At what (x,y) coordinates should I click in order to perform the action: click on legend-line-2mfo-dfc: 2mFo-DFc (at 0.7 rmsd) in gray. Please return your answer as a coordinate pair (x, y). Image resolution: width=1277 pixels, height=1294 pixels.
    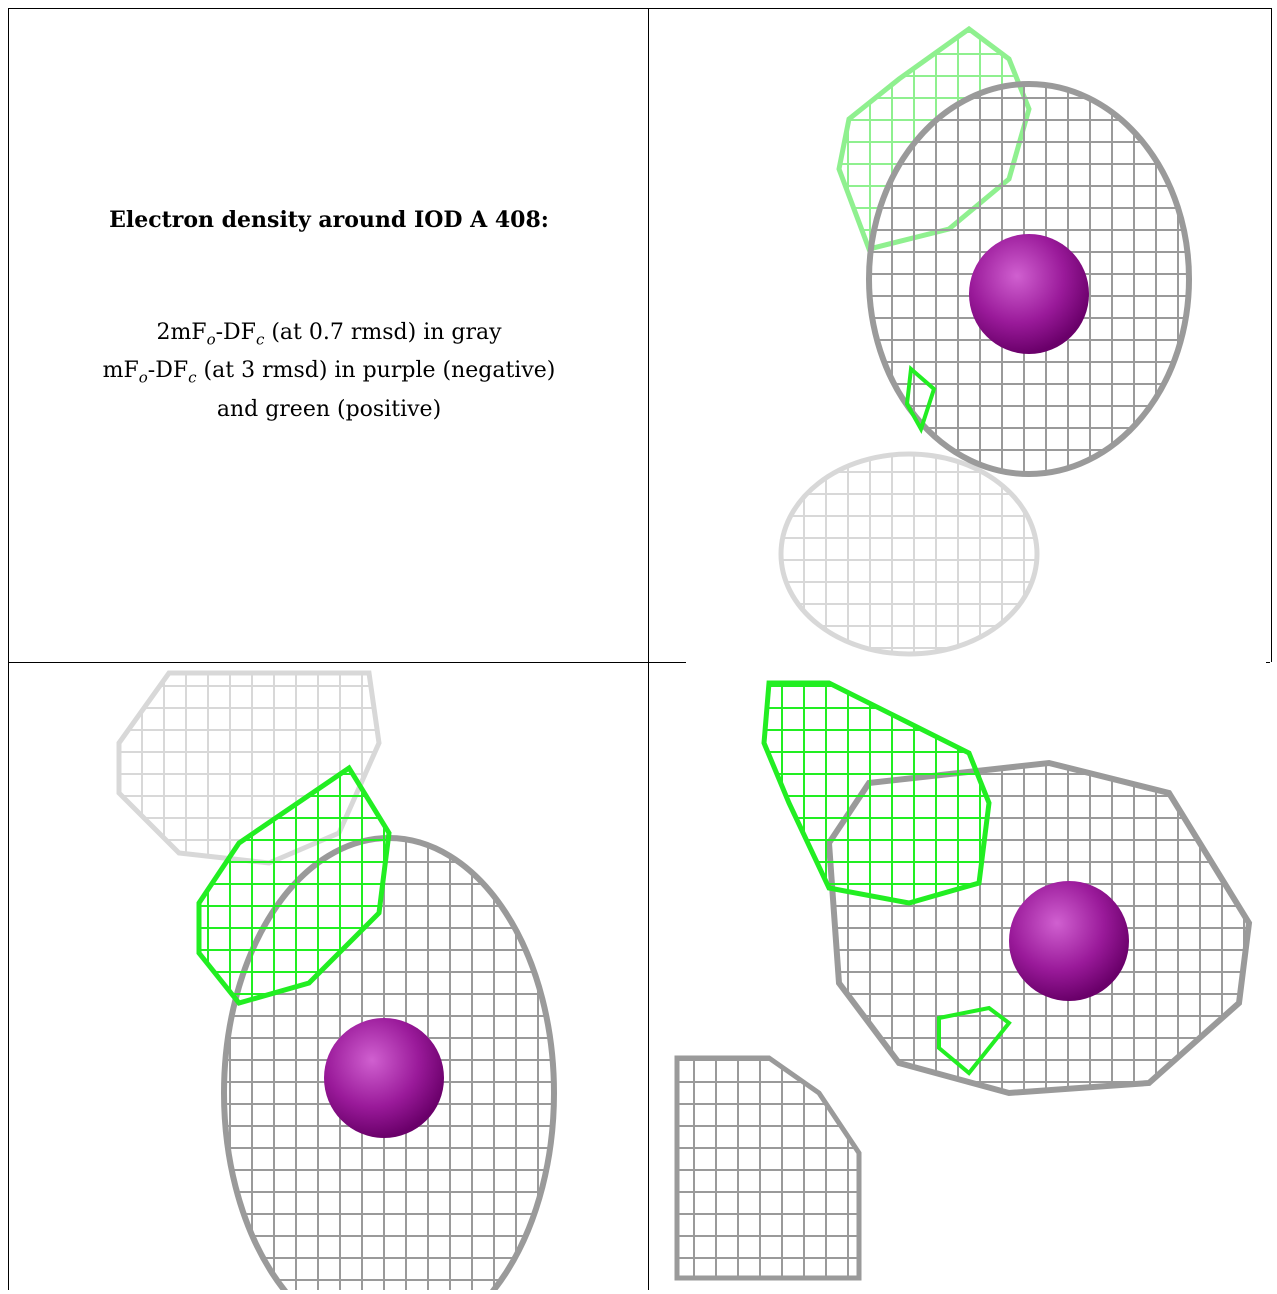
    Looking at the image, I should click on (329, 334).